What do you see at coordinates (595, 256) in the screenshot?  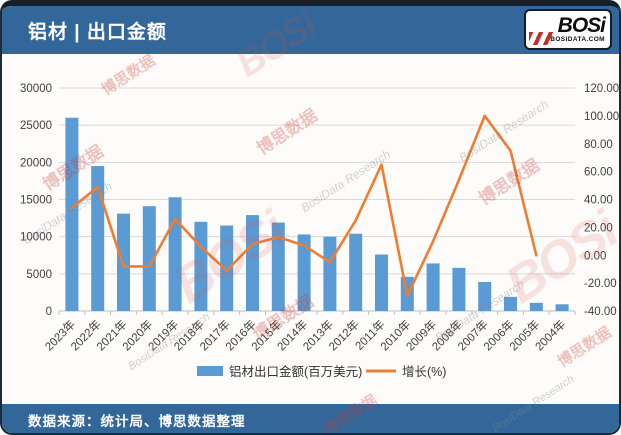 I see `right-axis-label: 0.00` at bounding box center [595, 256].